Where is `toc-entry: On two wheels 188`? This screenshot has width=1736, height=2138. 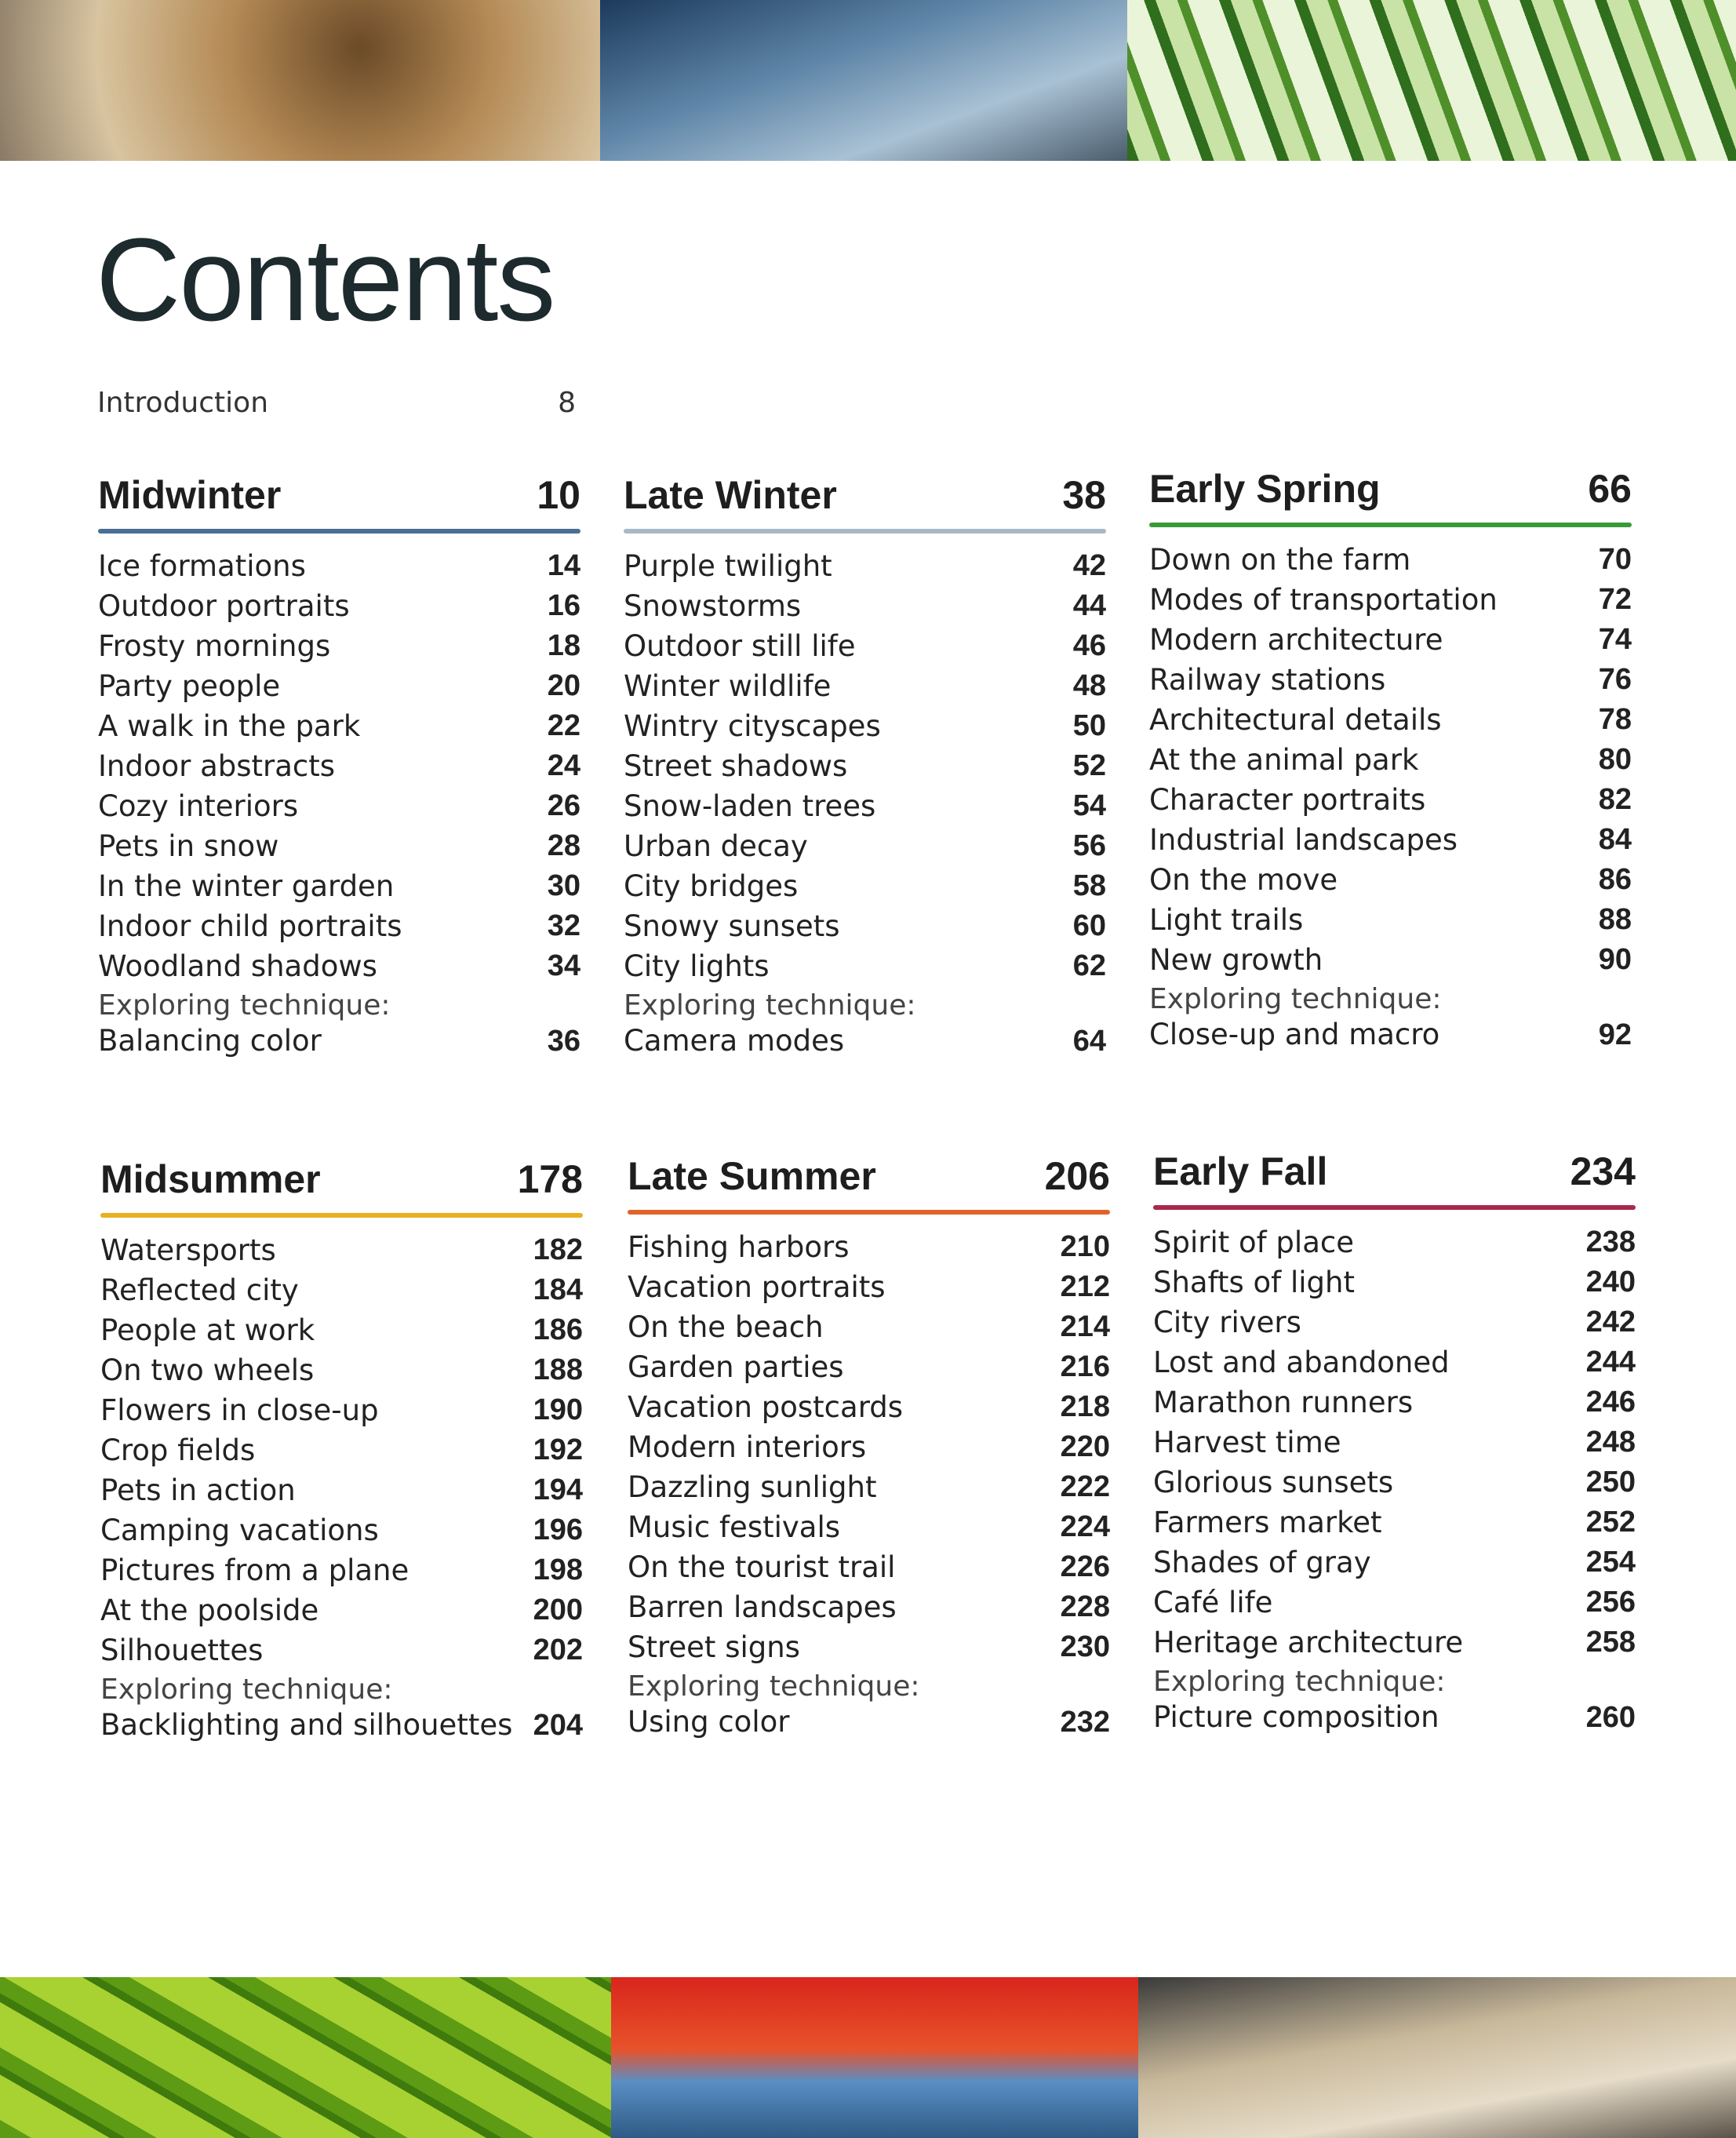 toc-entry: On two wheels 188 is located at coordinates (341, 1370).